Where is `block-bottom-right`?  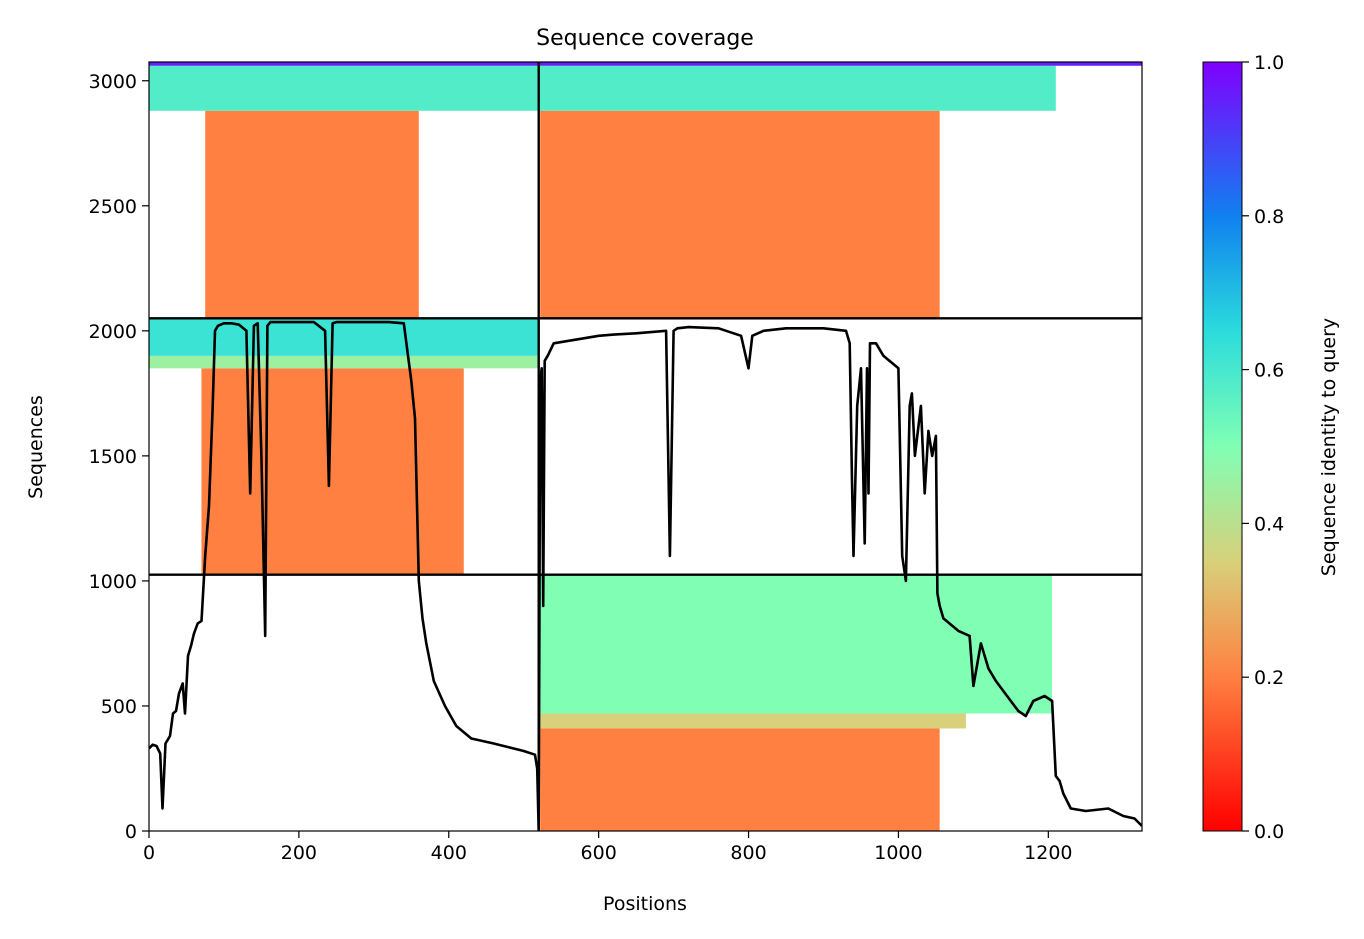
block-bottom-right is located at coordinates (796, 702).